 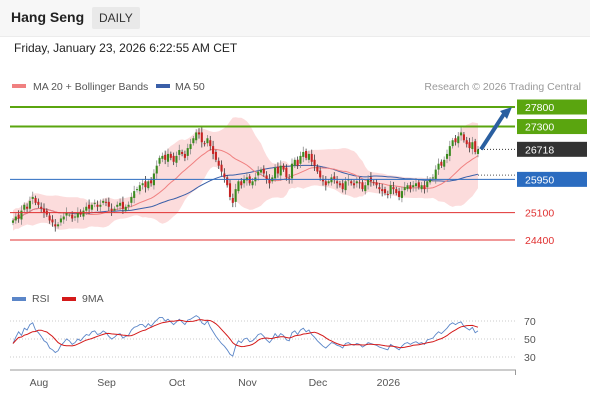 I want to click on x-tick-label: Sep, so click(x=106, y=383).